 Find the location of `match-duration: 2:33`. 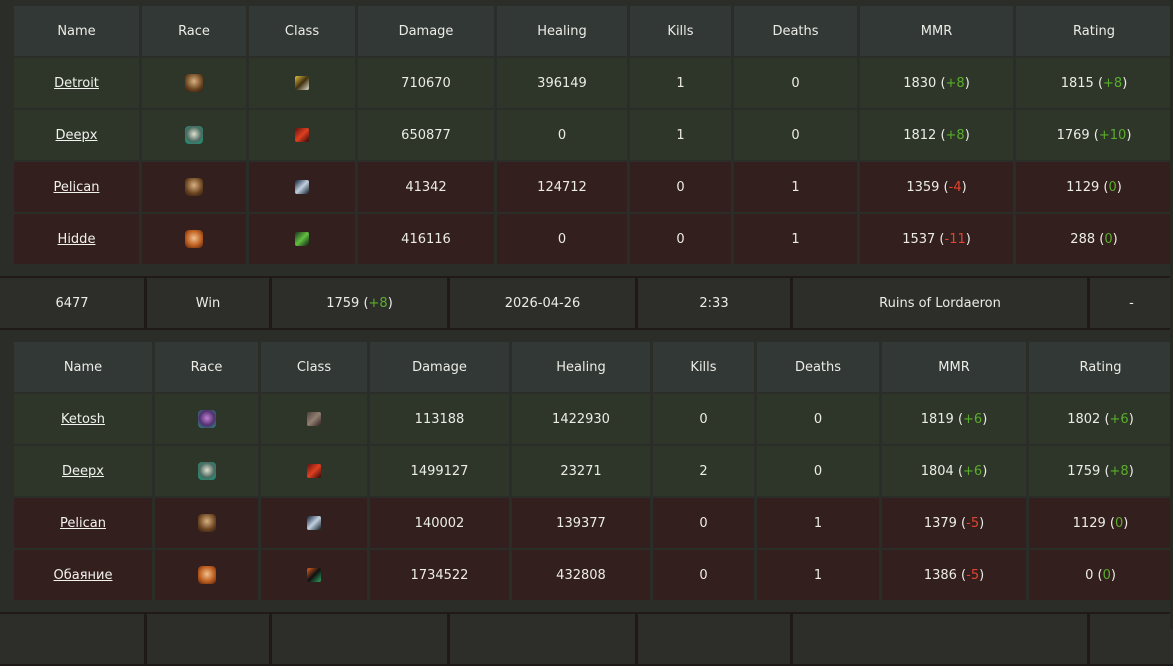

match-duration: 2:33 is located at coordinates (715, 303).